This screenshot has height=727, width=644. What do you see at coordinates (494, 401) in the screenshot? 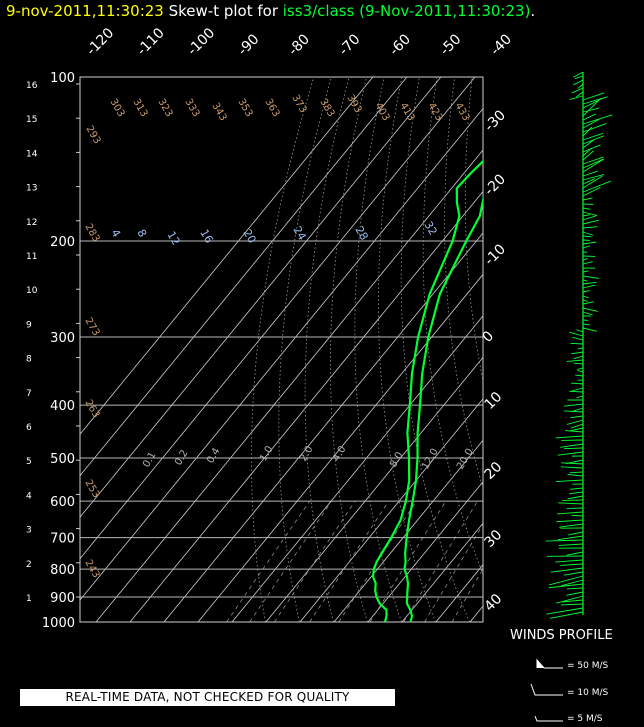
I see `temperature-tick-label: 10` at bounding box center [494, 401].